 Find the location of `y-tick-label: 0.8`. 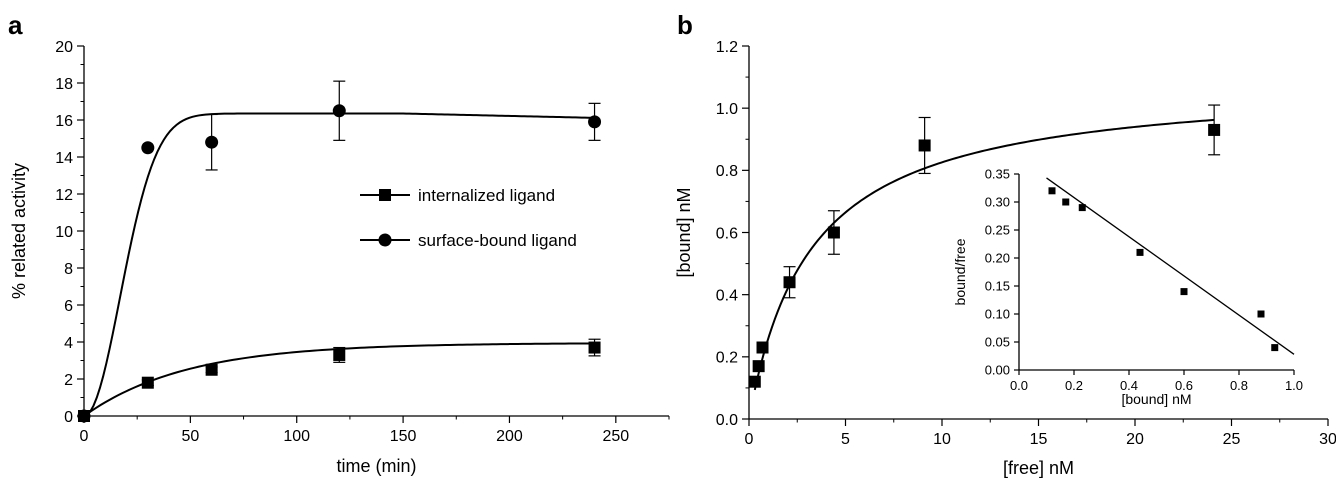

y-tick-label: 0.8 is located at coordinates (727, 171).